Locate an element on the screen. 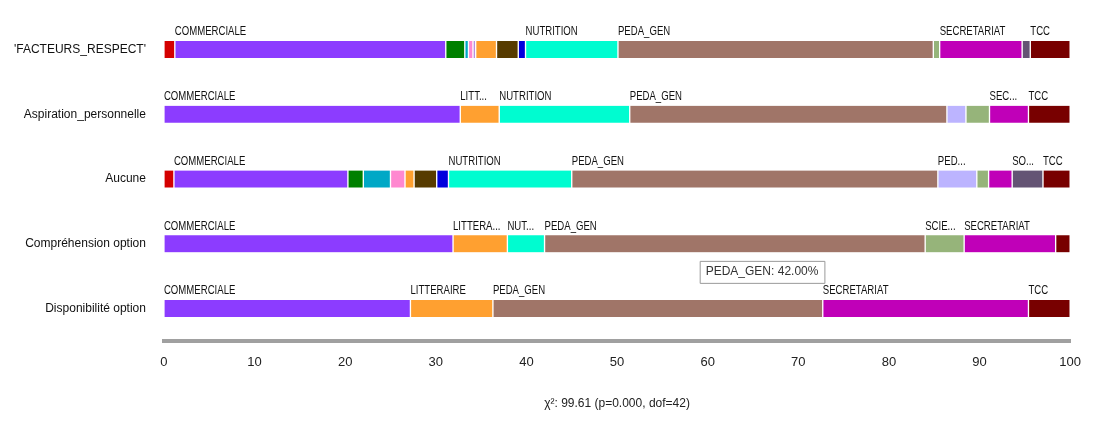  y-tick-label: Compréhension option is located at coordinates (85, 243).